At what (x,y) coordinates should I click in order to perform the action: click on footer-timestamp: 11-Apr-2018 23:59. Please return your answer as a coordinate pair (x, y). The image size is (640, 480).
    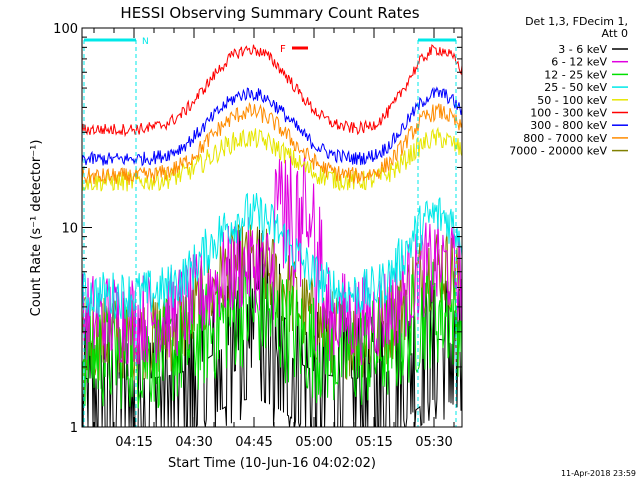
    Looking at the image, I should click on (598, 473).